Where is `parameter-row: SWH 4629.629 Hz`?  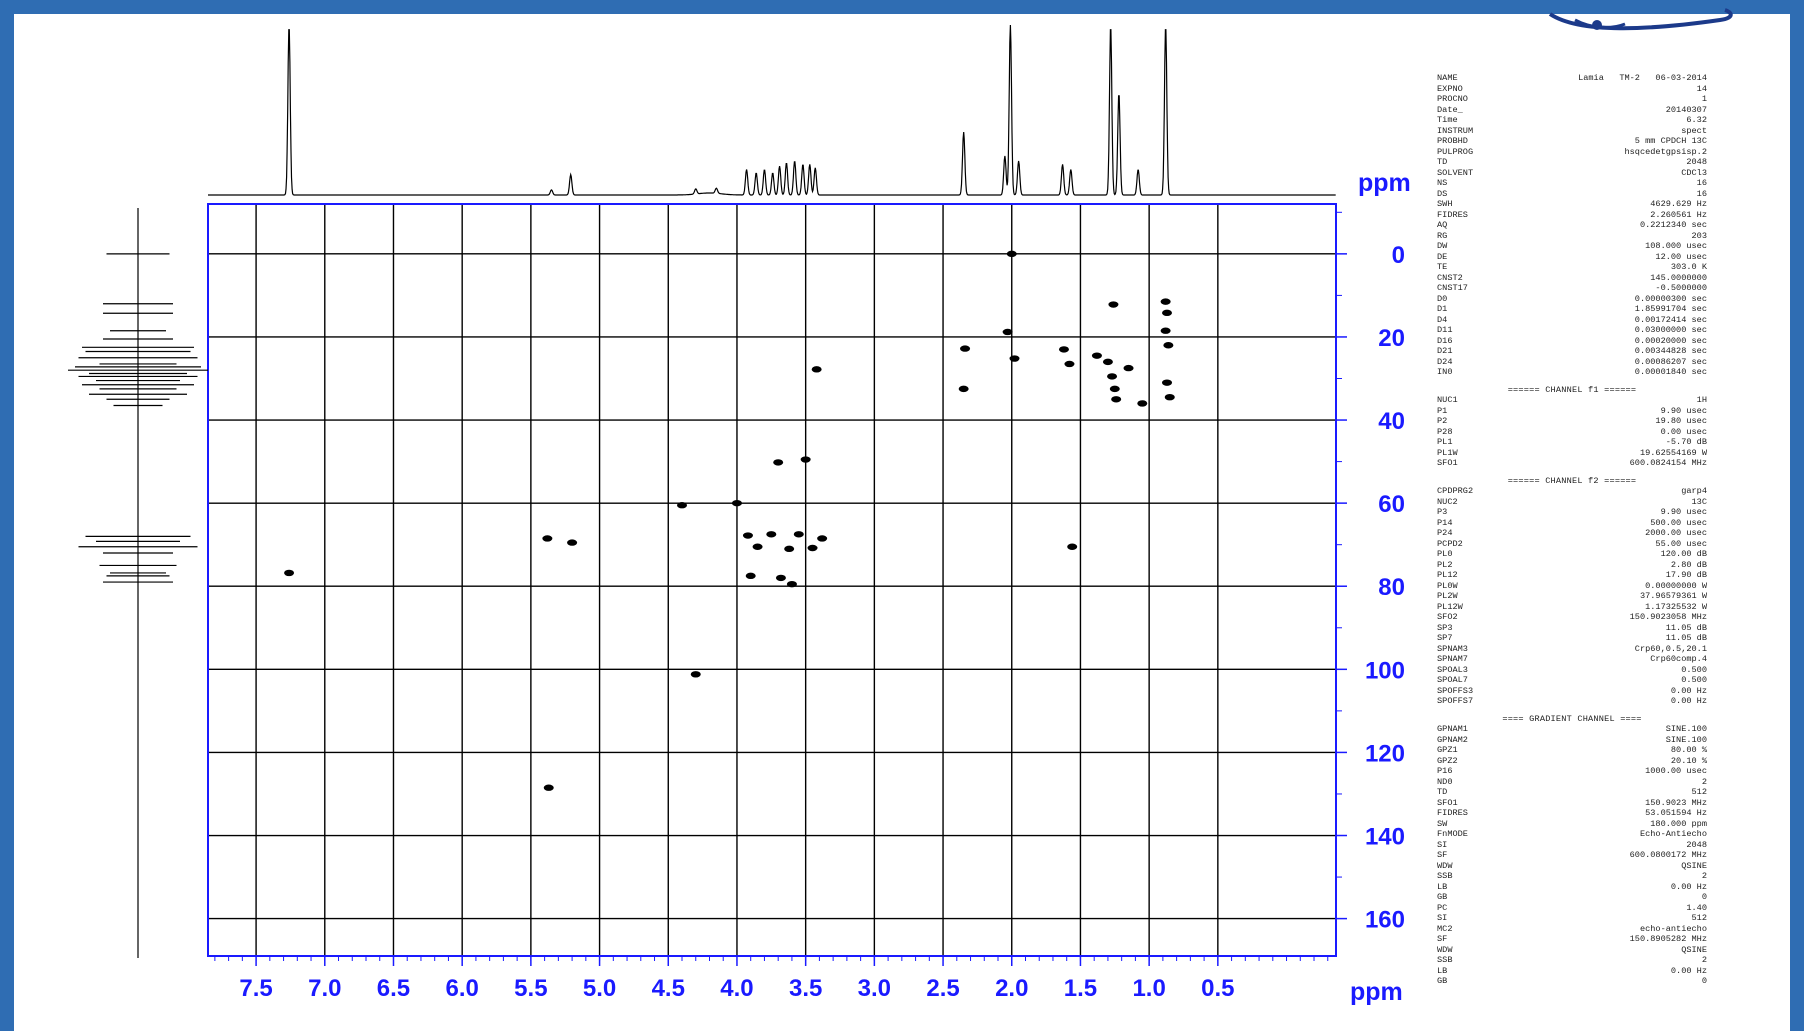
parameter-row: SWH 4629.629 Hz is located at coordinates (1572, 204).